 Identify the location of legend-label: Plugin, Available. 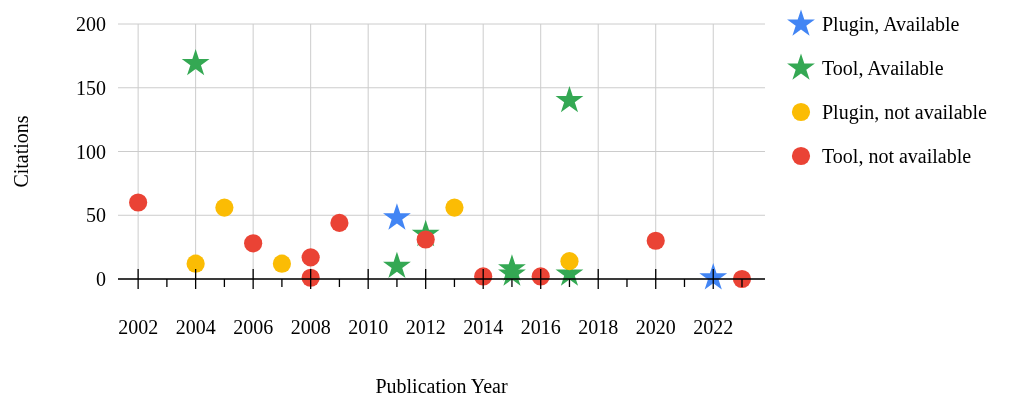
(891, 24).